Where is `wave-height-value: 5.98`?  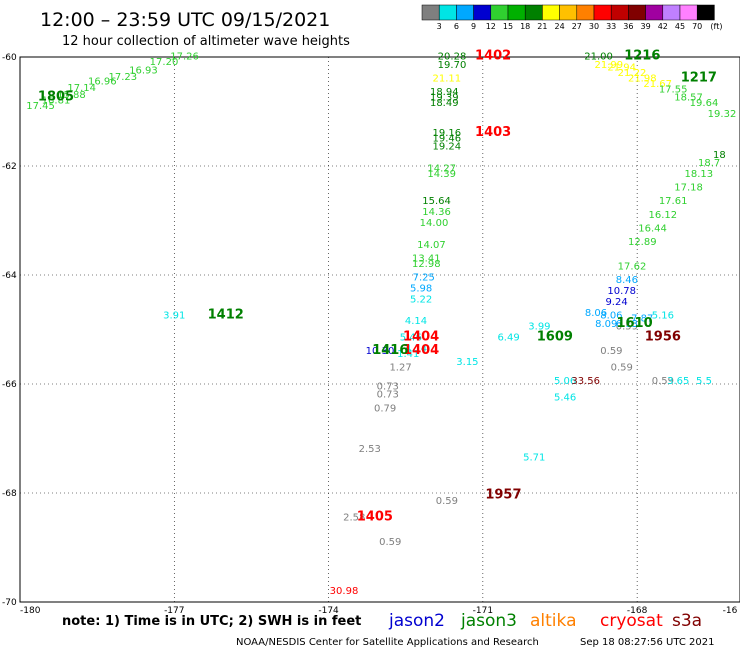
wave-height-value: 5.98 is located at coordinates (421, 288).